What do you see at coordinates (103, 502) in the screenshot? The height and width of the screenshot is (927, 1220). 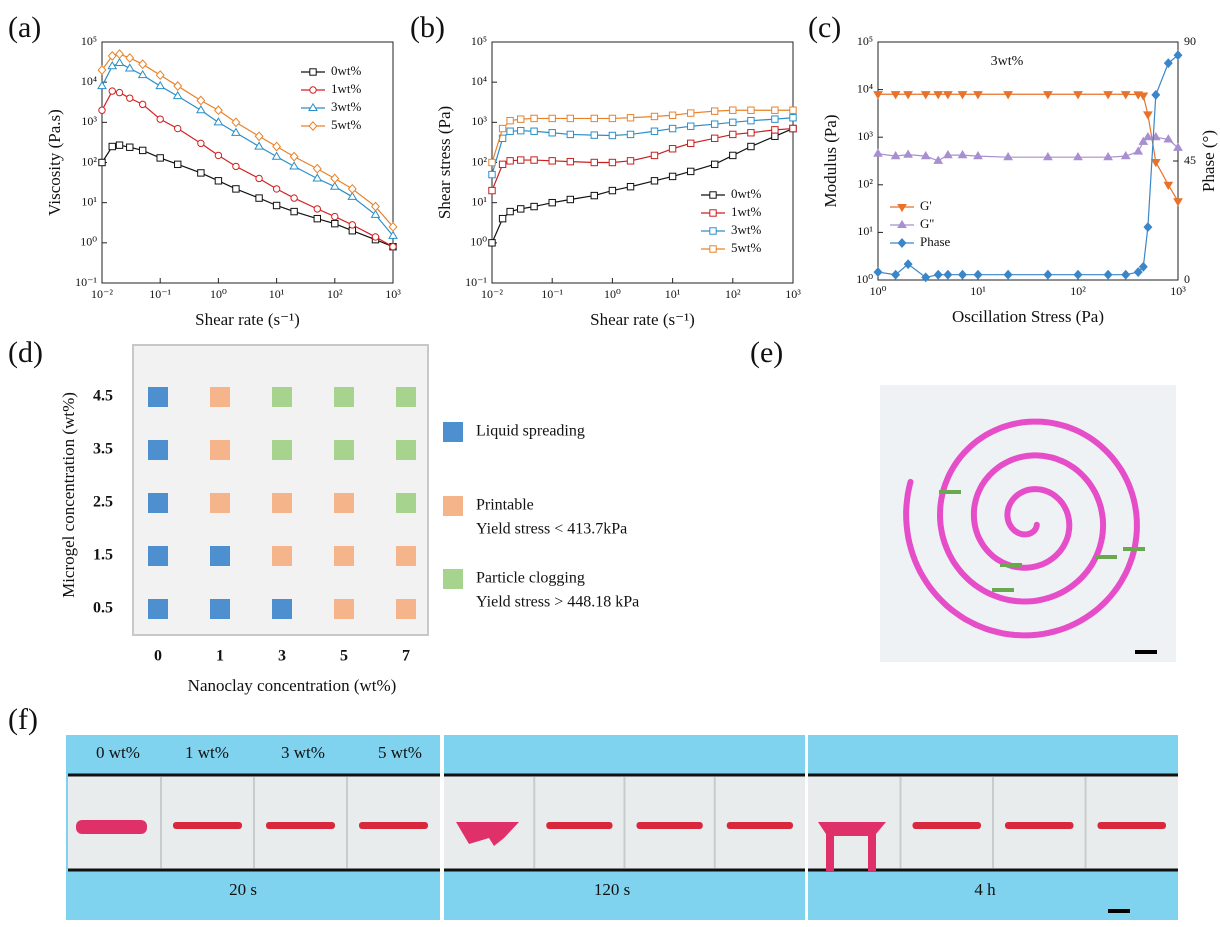 I see `row-label: 2.5` at bounding box center [103, 502].